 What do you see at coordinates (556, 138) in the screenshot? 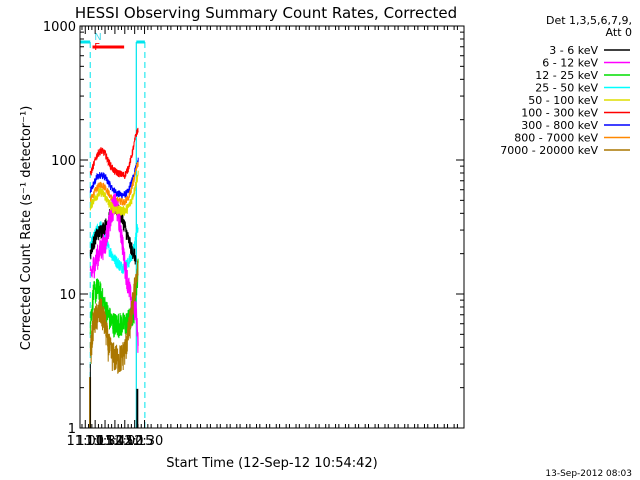
I see `legend-label-7: 800 - 7000 keV` at bounding box center [556, 138].